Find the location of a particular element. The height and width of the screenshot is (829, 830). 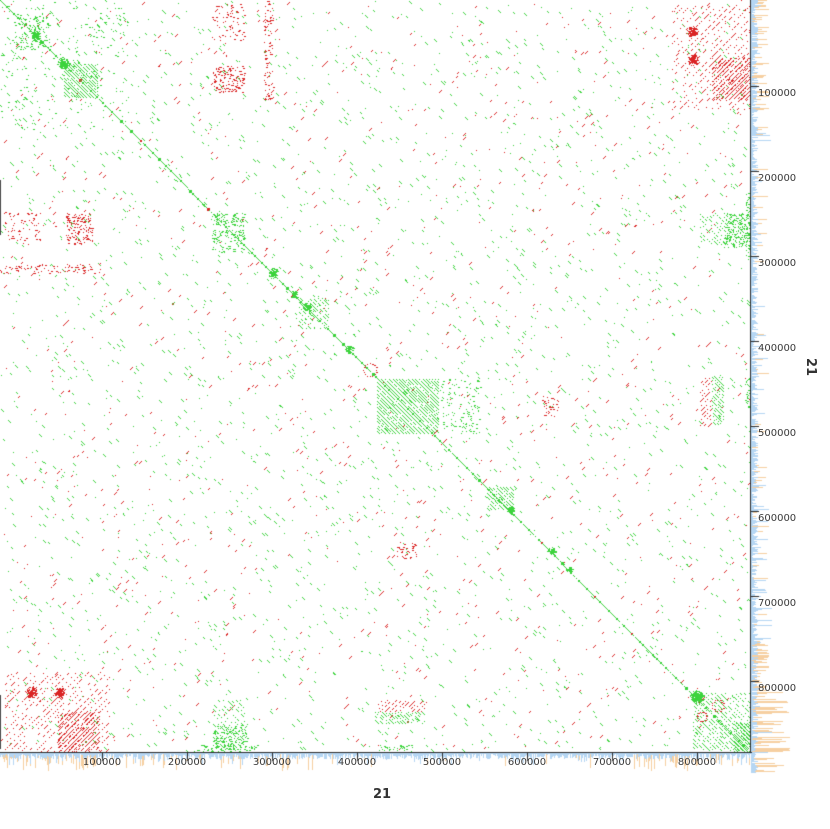

x-tick-label: 800000 is located at coordinates (697, 762).